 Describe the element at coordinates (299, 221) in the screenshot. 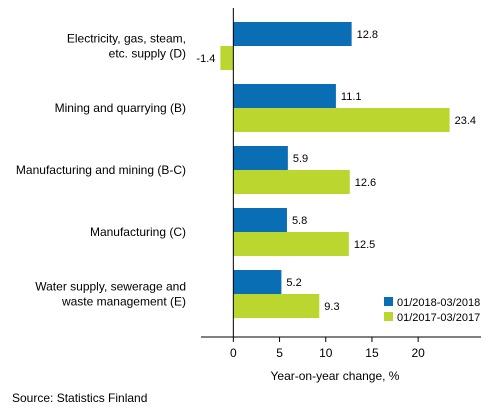

I see `data-label: 5.8` at that location.